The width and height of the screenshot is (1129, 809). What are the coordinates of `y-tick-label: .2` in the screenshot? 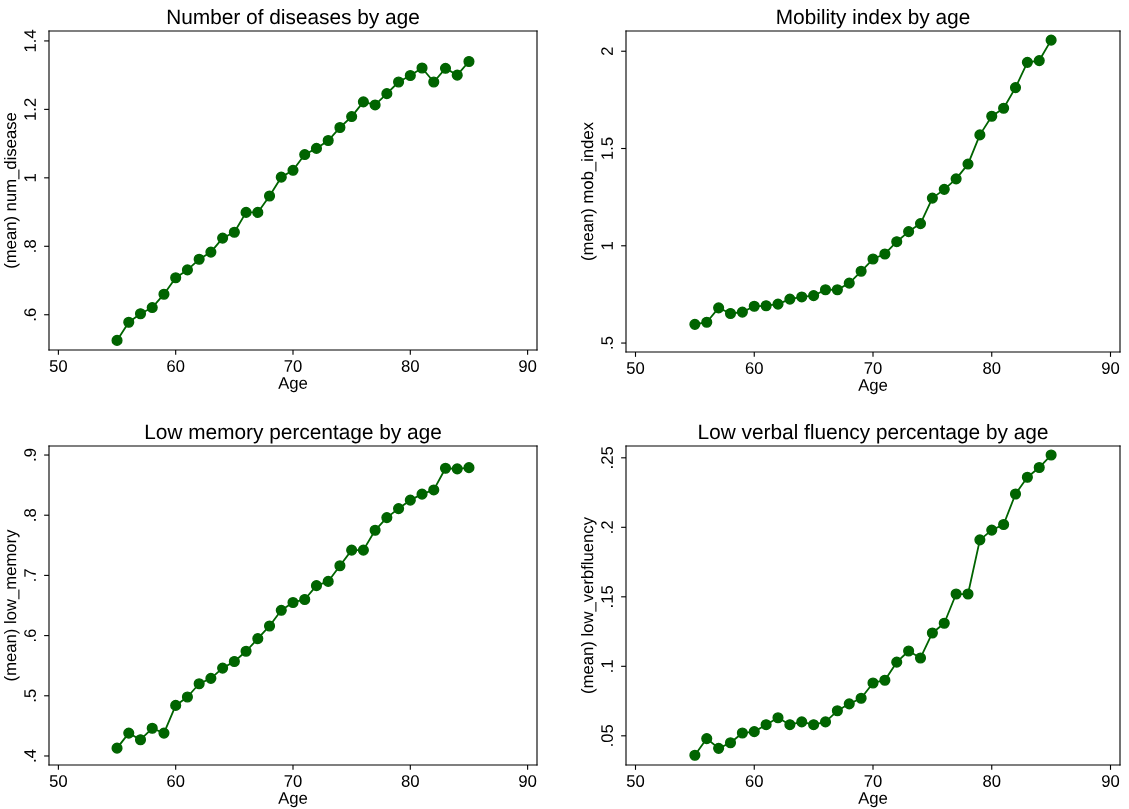 It's located at (607, 527).